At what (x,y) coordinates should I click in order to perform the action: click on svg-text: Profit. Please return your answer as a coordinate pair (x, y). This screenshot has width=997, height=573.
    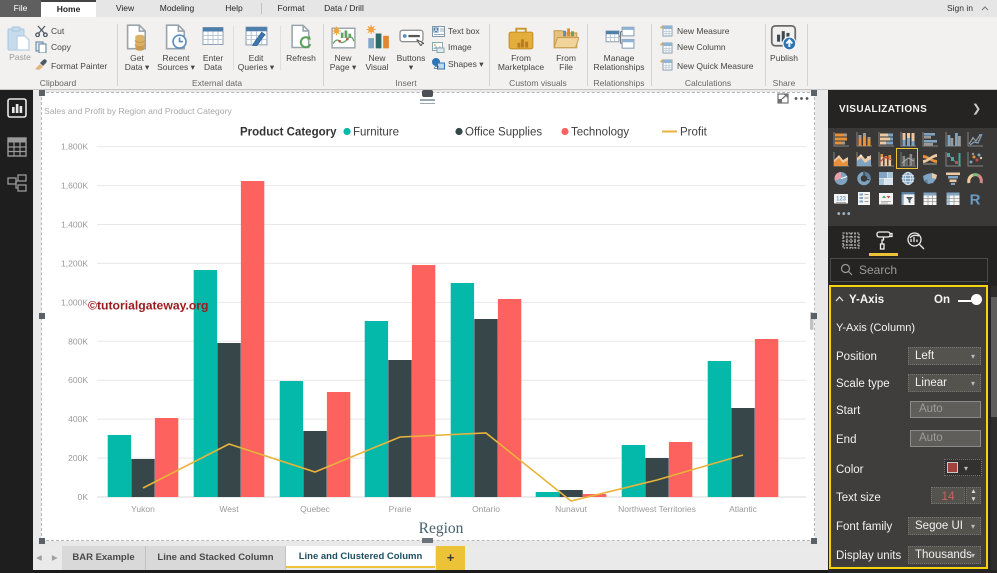
    Looking at the image, I should click on (694, 133).